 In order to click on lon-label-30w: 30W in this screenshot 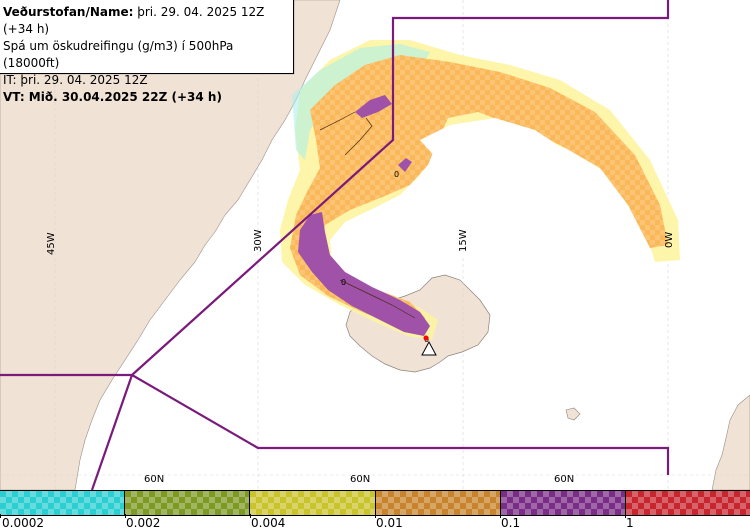, I will do `click(258, 240)`.